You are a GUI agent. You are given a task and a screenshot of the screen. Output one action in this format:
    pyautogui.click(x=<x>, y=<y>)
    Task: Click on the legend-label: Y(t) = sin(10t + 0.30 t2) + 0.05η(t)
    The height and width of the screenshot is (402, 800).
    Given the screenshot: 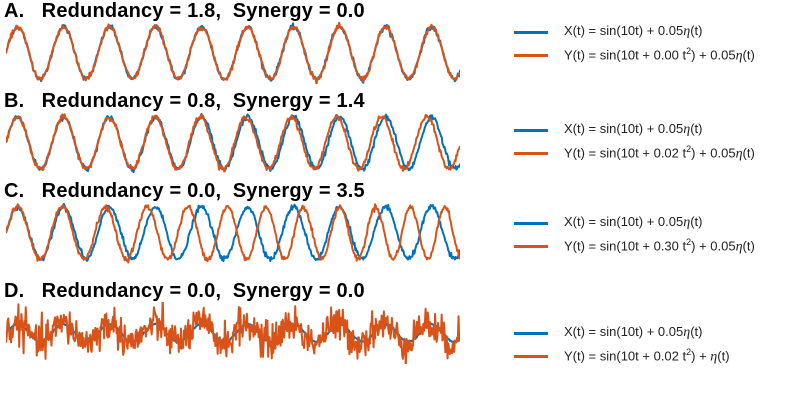 What is the action you would take?
    pyautogui.click(x=659, y=246)
    